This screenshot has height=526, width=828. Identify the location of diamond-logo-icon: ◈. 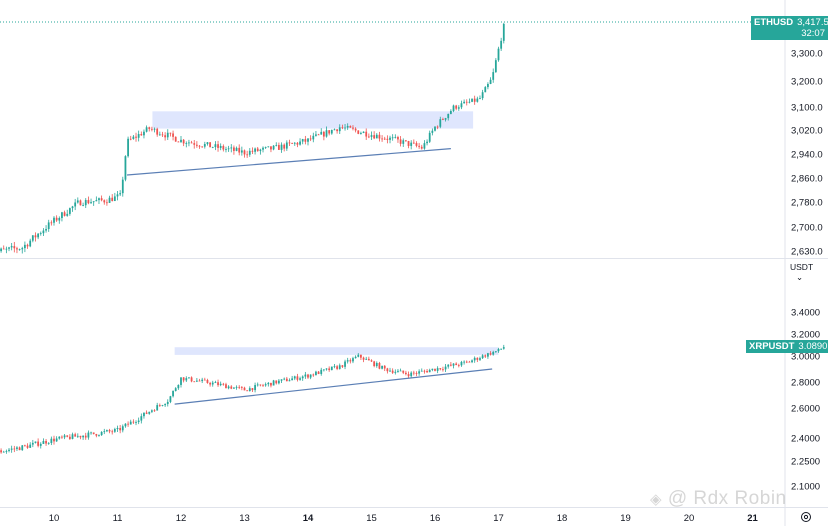
(656, 499).